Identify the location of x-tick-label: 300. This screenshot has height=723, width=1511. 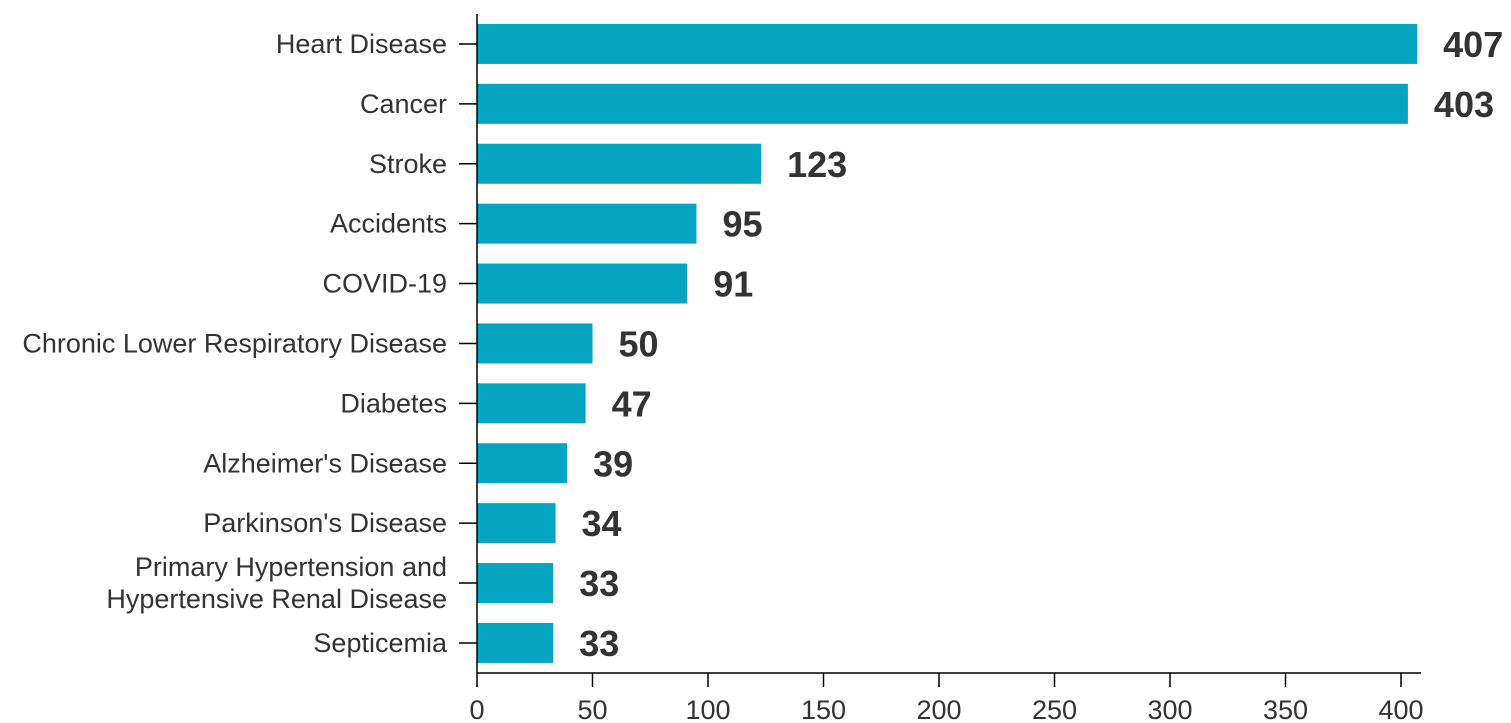
(1169, 709).